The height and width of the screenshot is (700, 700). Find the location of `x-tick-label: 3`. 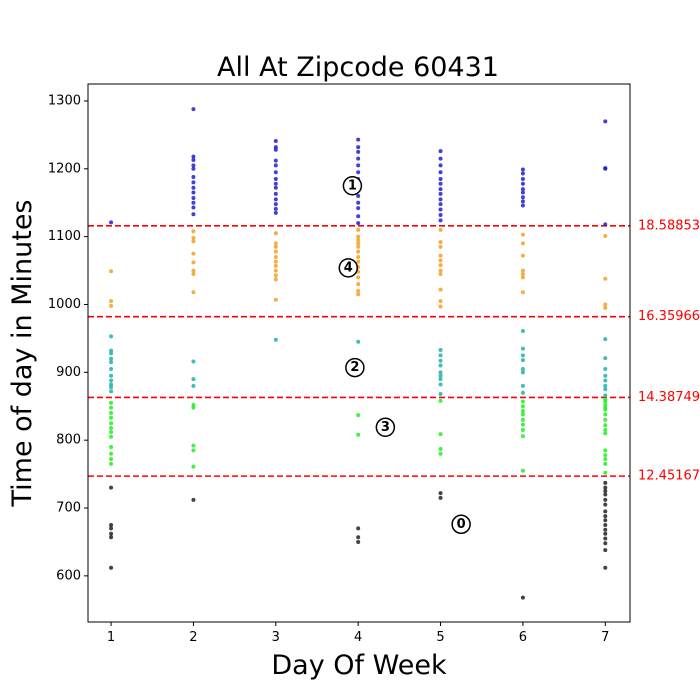

x-tick-label: 3 is located at coordinates (276, 637).